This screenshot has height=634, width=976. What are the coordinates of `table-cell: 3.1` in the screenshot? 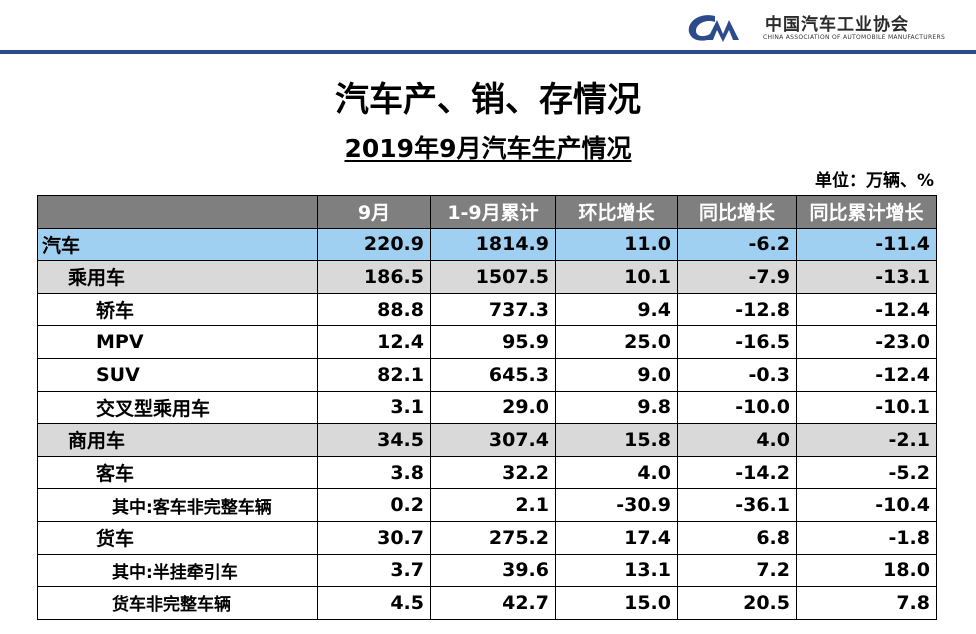 It's located at (374, 407).